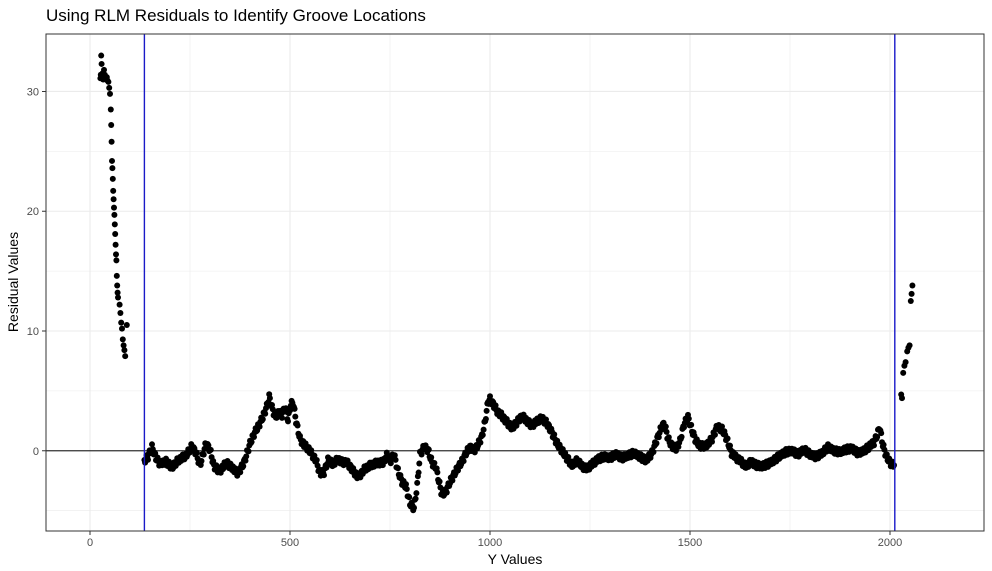 The height and width of the screenshot is (571, 992). Describe the element at coordinates (36, 452) in the screenshot. I see `y-tick-label: 0` at that location.